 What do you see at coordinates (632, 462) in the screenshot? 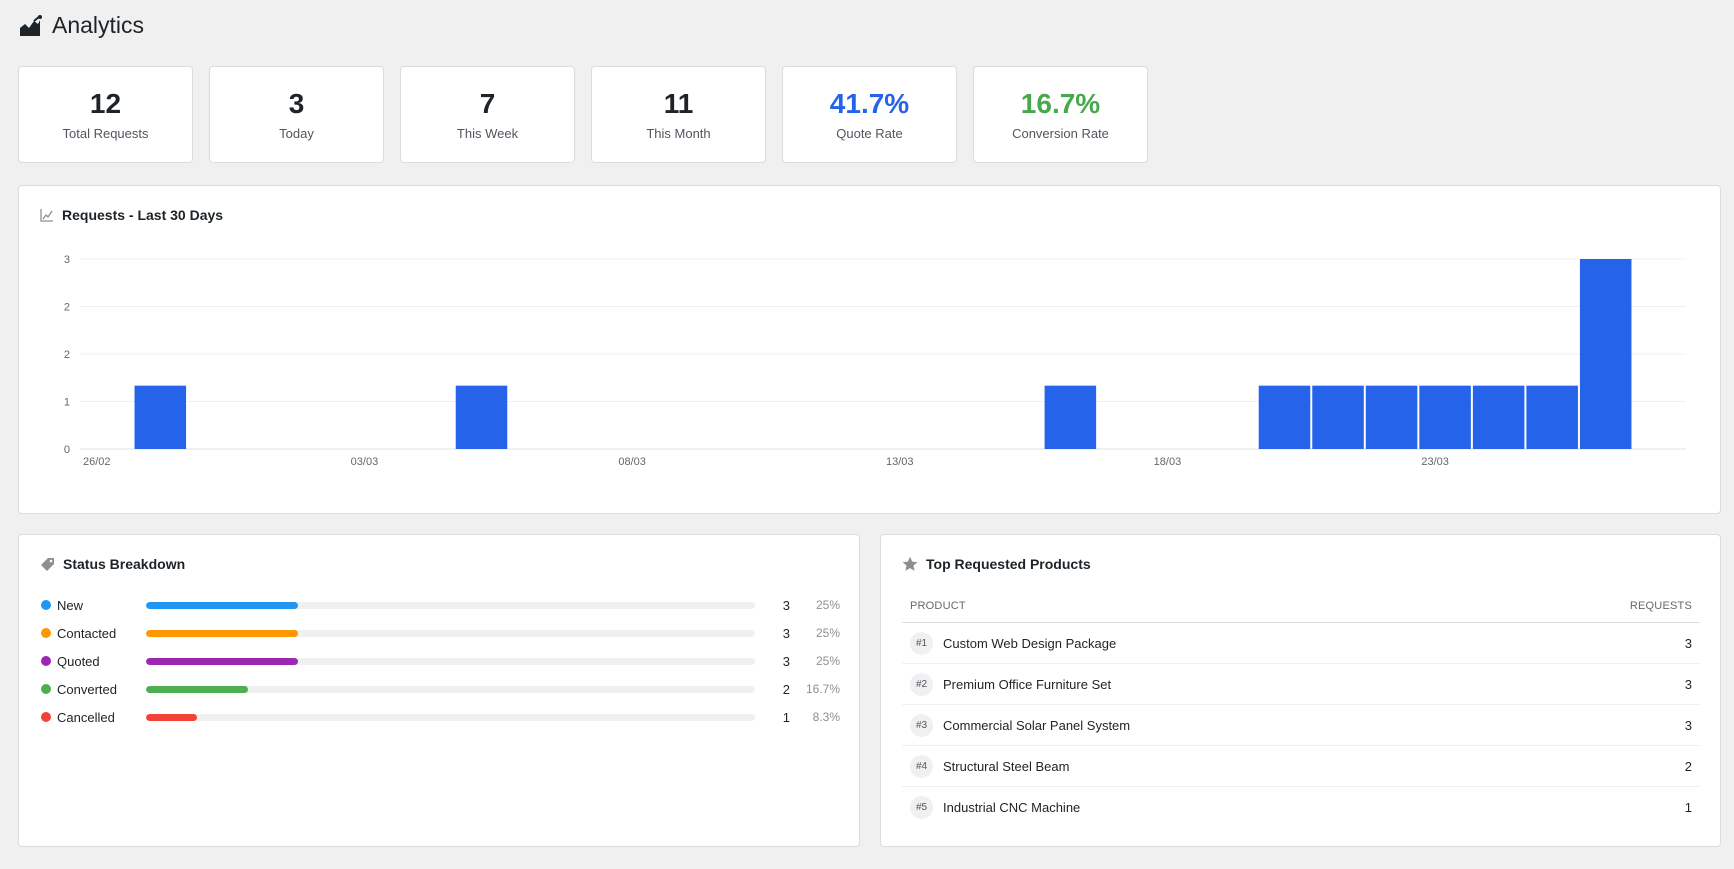
I see `x-tick-label: 08/03` at bounding box center [632, 462].